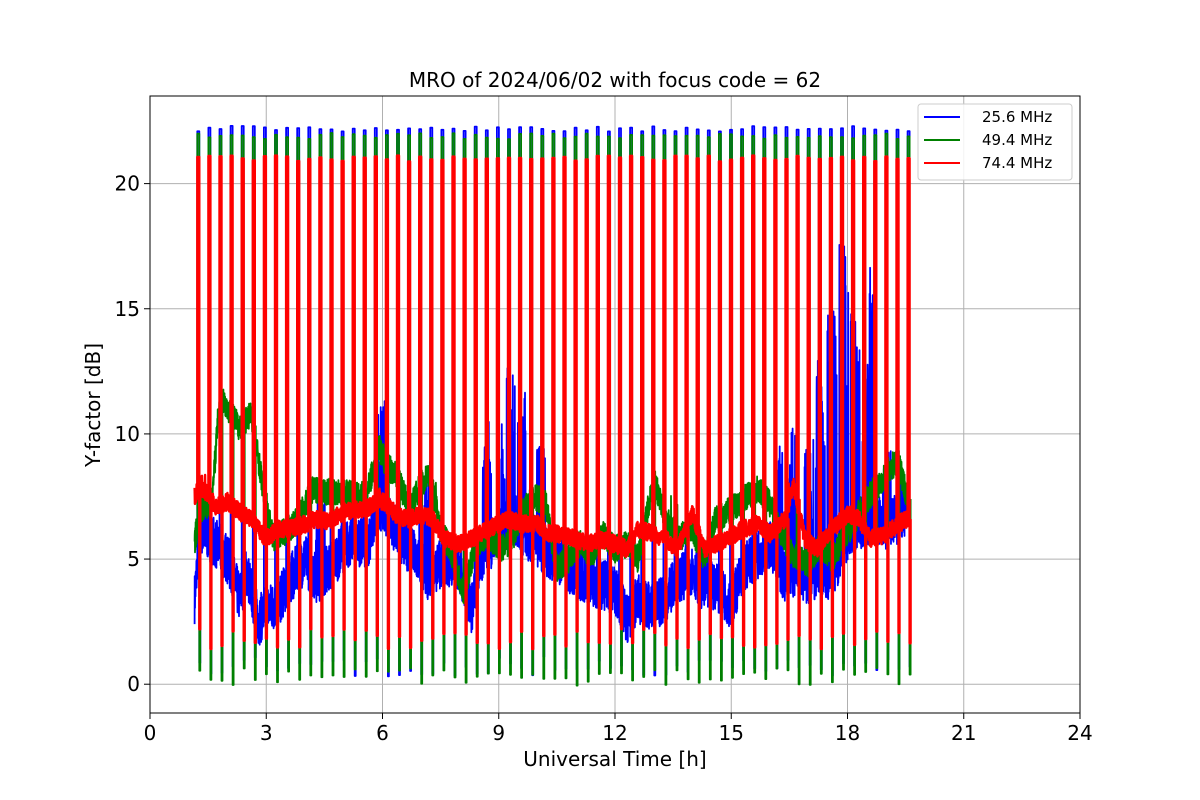  I want to click on x-tick-label: 24, so click(1079, 733).